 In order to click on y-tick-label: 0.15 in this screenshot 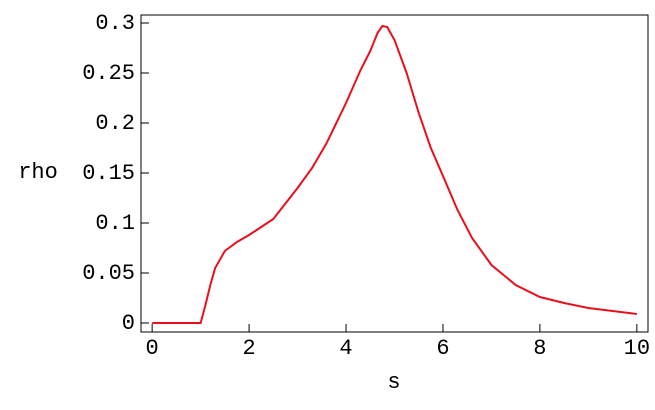, I will do `click(108, 173)`.